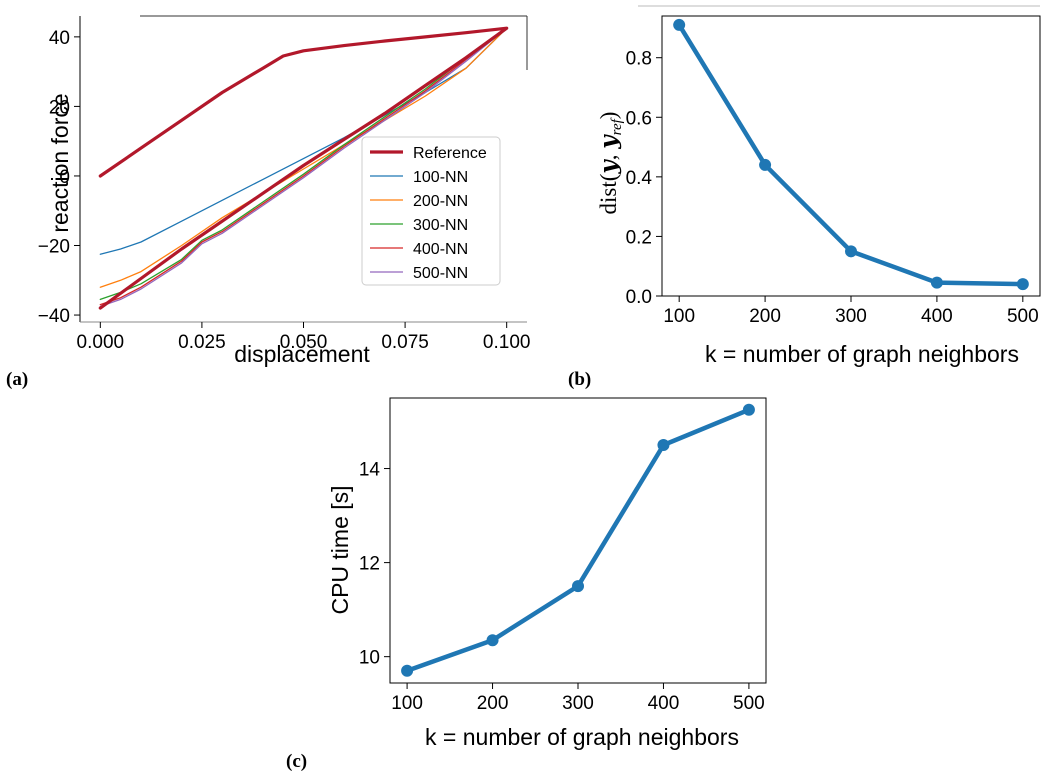 The height and width of the screenshot is (771, 1043). Describe the element at coordinates (579, 379) in the screenshot. I see `panel-label-b: (b)` at that location.